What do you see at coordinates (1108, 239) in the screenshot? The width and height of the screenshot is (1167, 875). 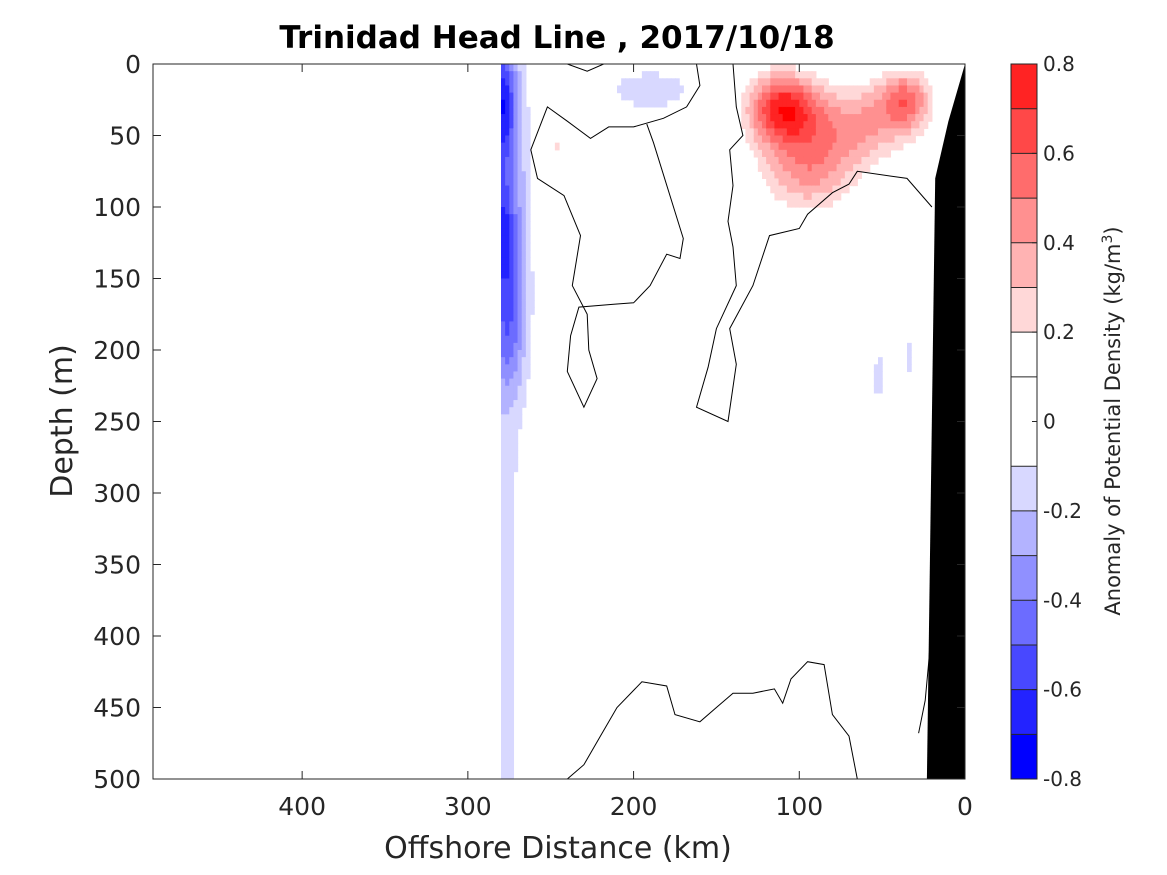 I see `colorbar-label-superscript: 3` at bounding box center [1108, 239].